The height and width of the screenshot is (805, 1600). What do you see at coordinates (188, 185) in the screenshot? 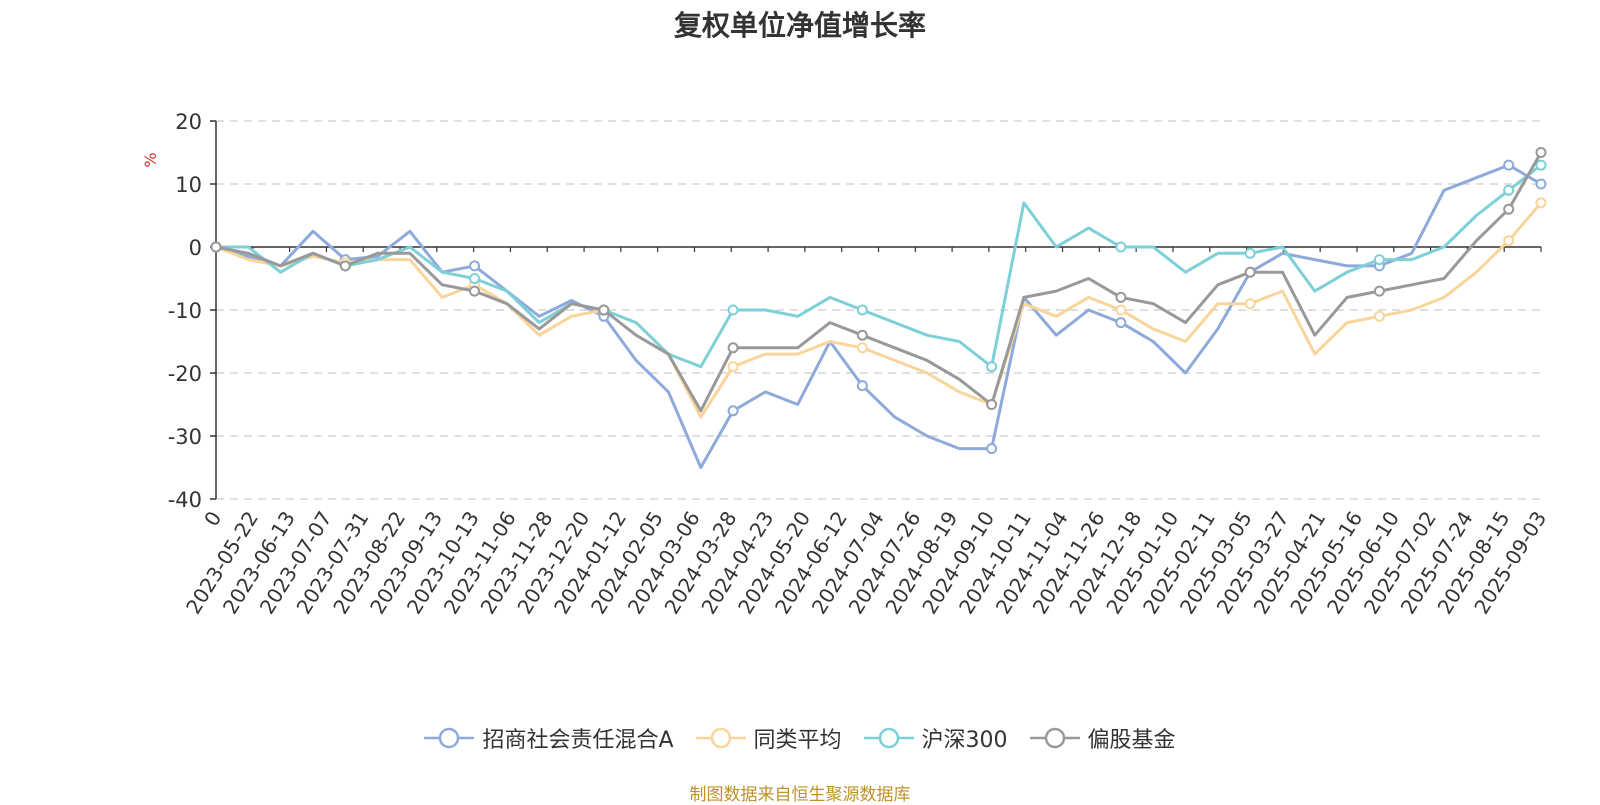
I see `y-tick-label: 10` at bounding box center [188, 185].